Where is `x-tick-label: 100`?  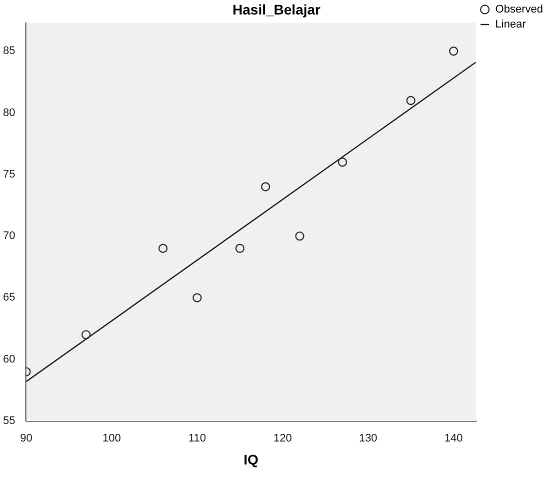
x-tick-label: 100 is located at coordinates (111, 438).